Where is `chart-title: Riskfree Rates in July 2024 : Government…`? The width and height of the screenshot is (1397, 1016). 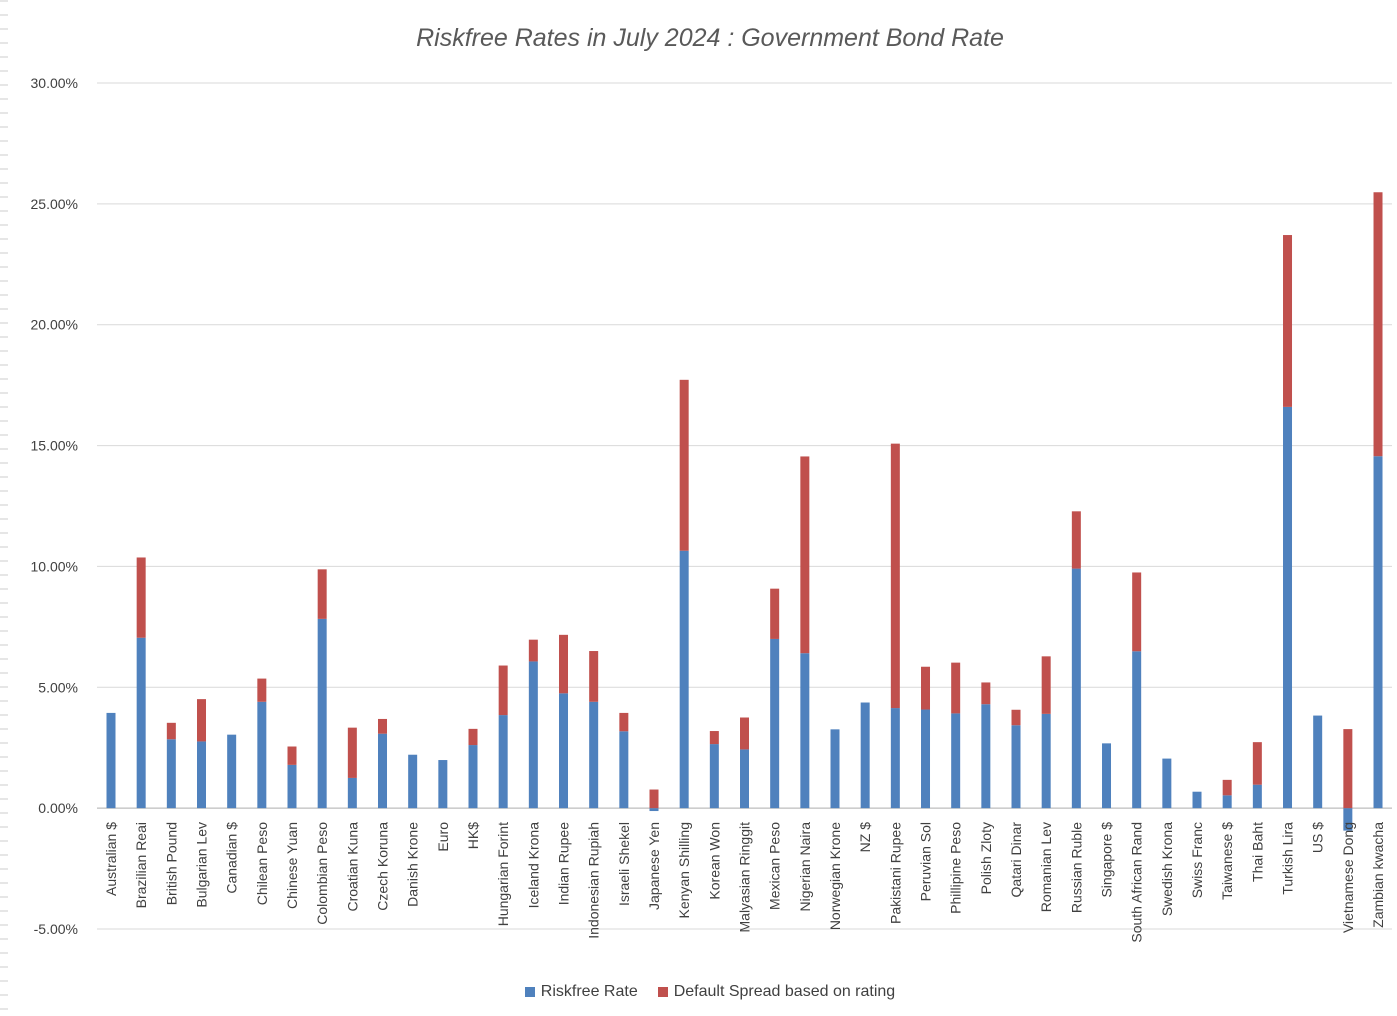
chart-title: Riskfree Rates in July 2024 : Government… is located at coordinates (710, 38).